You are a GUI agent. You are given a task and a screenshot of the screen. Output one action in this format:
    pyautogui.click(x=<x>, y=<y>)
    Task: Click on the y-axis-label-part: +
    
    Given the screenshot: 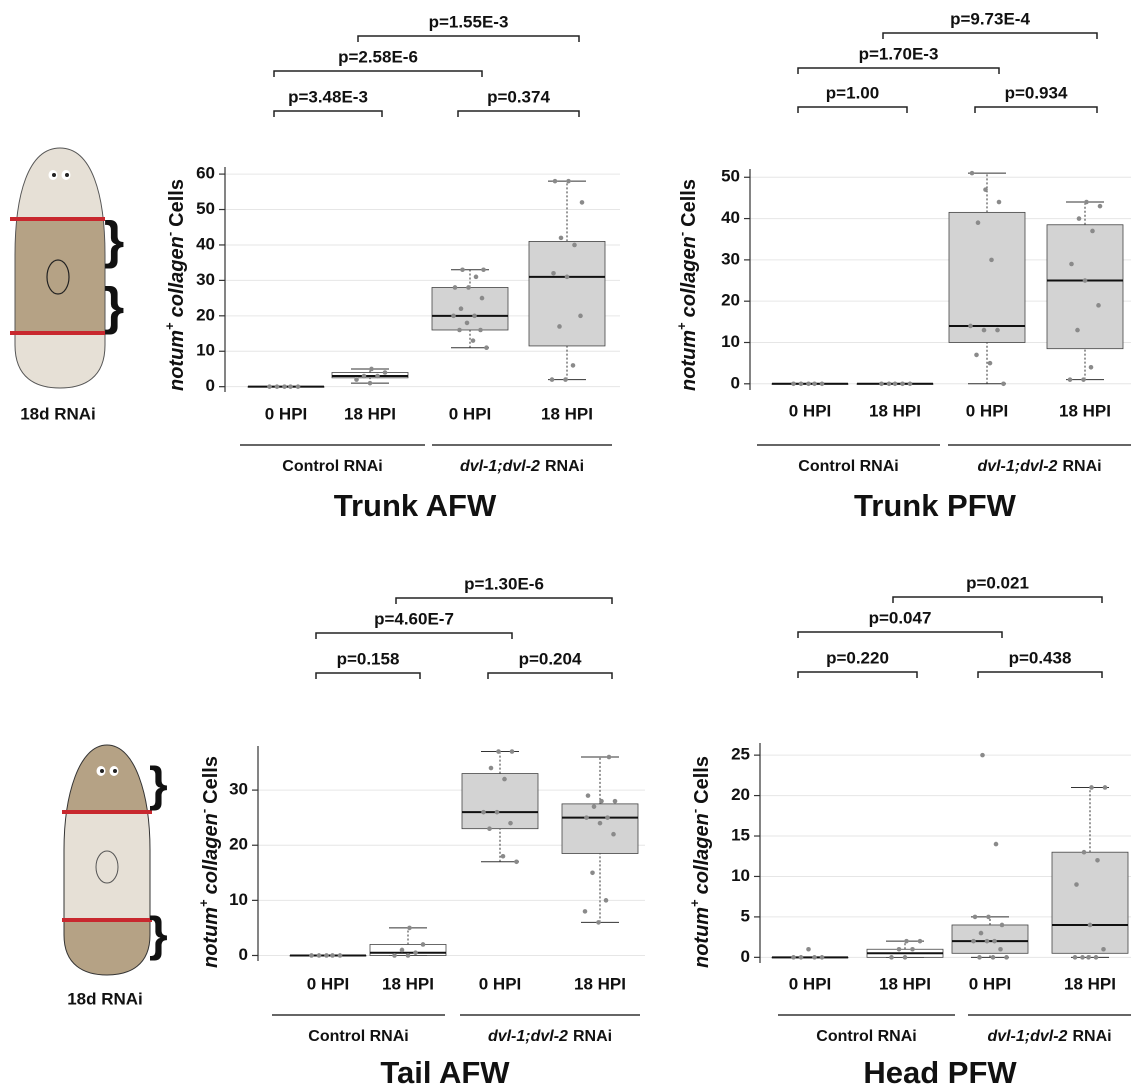 What is the action you would take?
    pyautogui.click(x=681, y=326)
    